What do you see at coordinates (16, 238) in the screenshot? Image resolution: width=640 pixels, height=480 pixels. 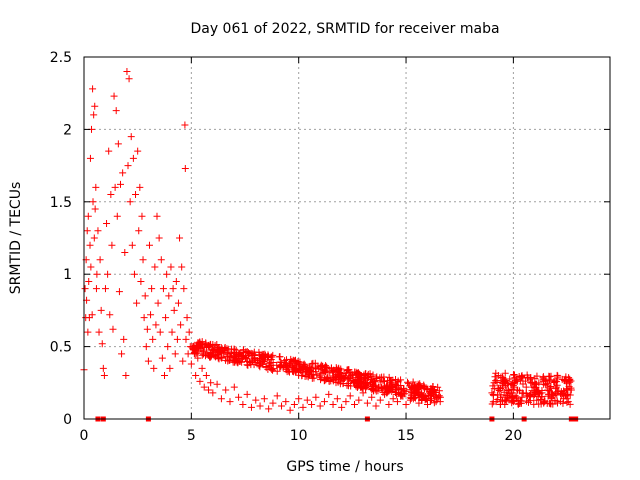 I see `y-axis-label: SRMTID / TECUs` at bounding box center [16, 238].